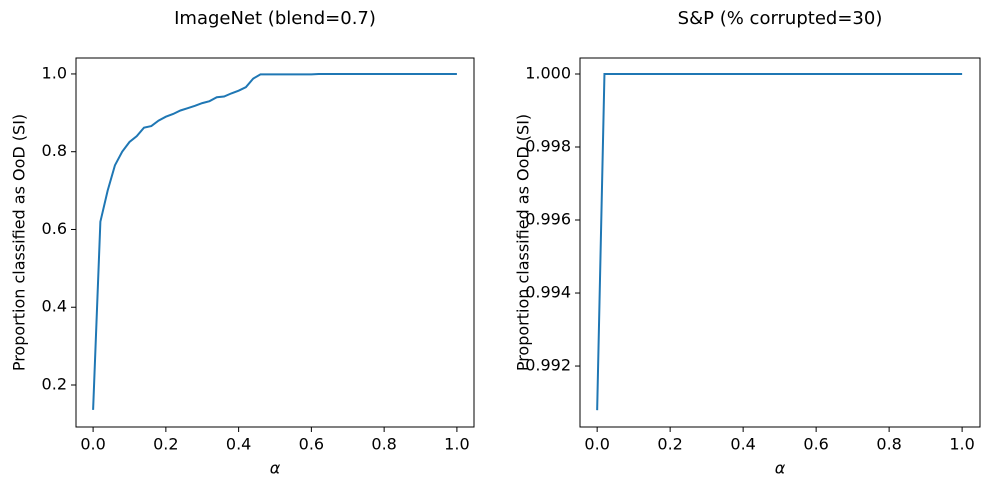  Describe the element at coordinates (548, 146) in the screenshot. I see `y-tick-label: 0.998` at that location.